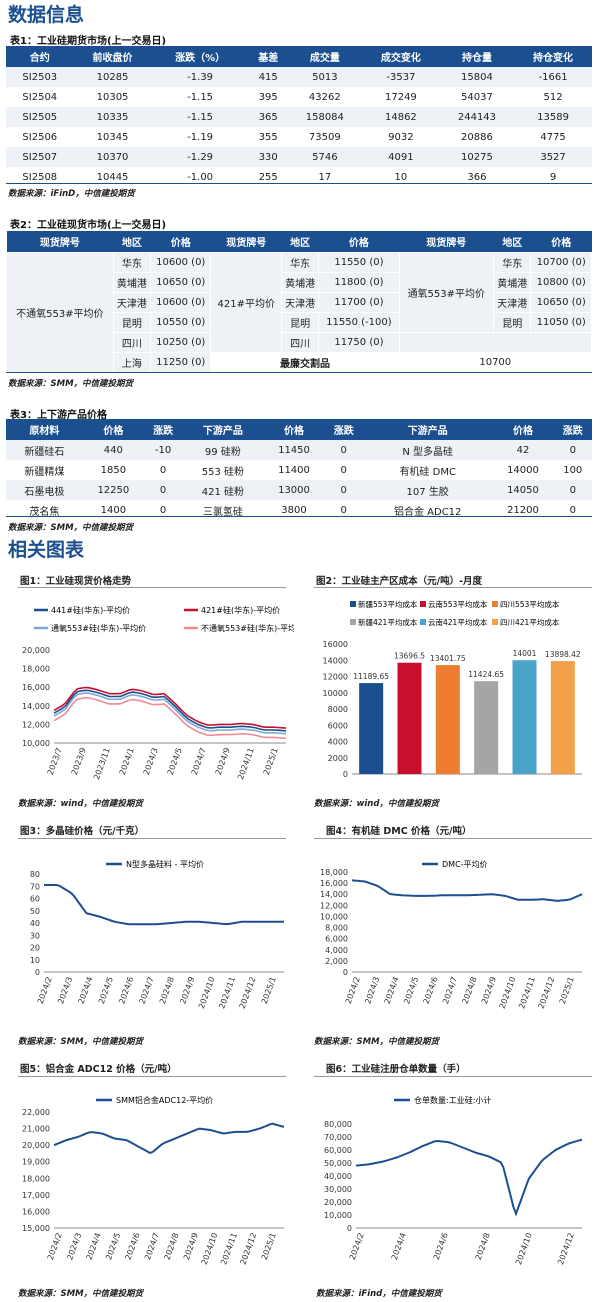 The width and height of the screenshot is (600, 1302). I want to click on futures-col-header: 前收盘价, so click(112, 56).